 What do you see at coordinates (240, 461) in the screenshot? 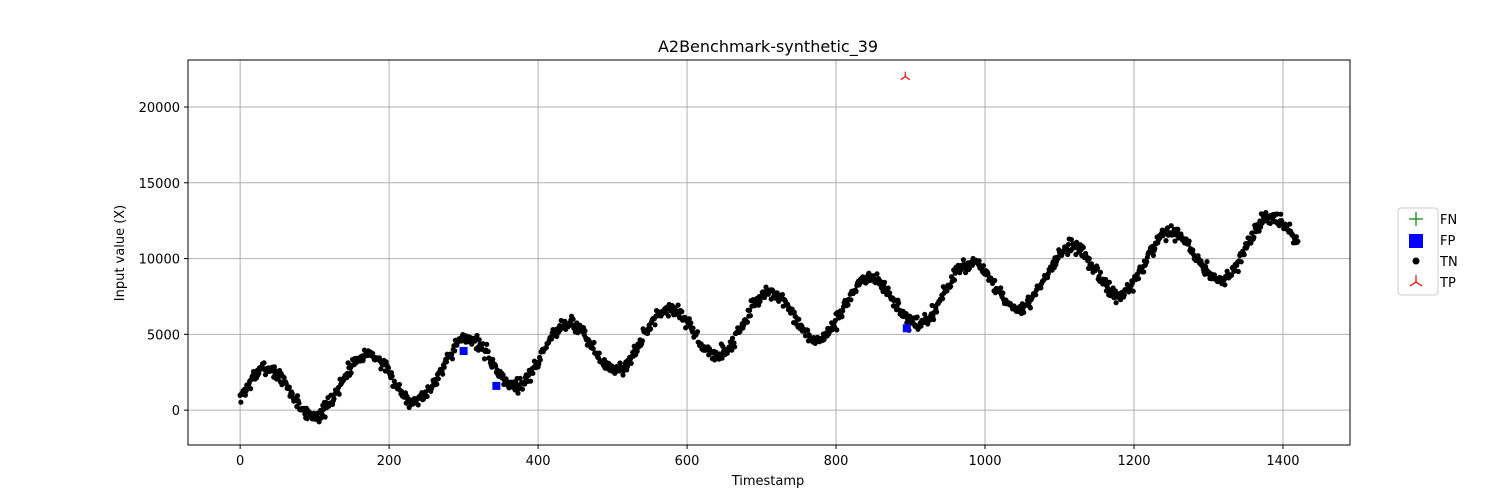
I see `x-tick-label: 0` at bounding box center [240, 461].